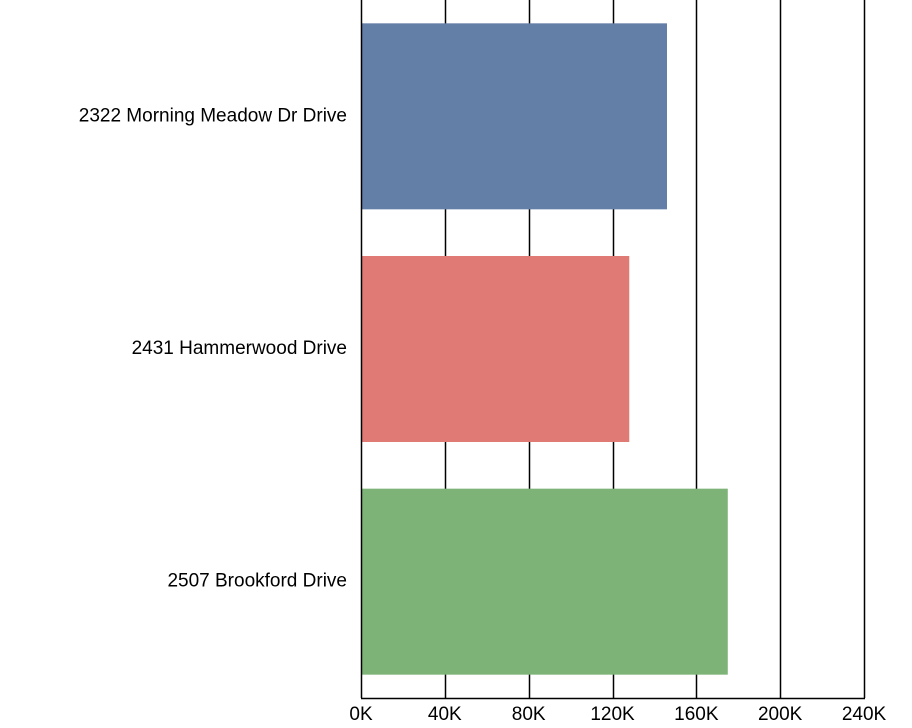 The image size is (912, 728). What do you see at coordinates (257, 581) in the screenshot?
I see `category-label: 2507 Brookford Drive` at bounding box center [257, 581].